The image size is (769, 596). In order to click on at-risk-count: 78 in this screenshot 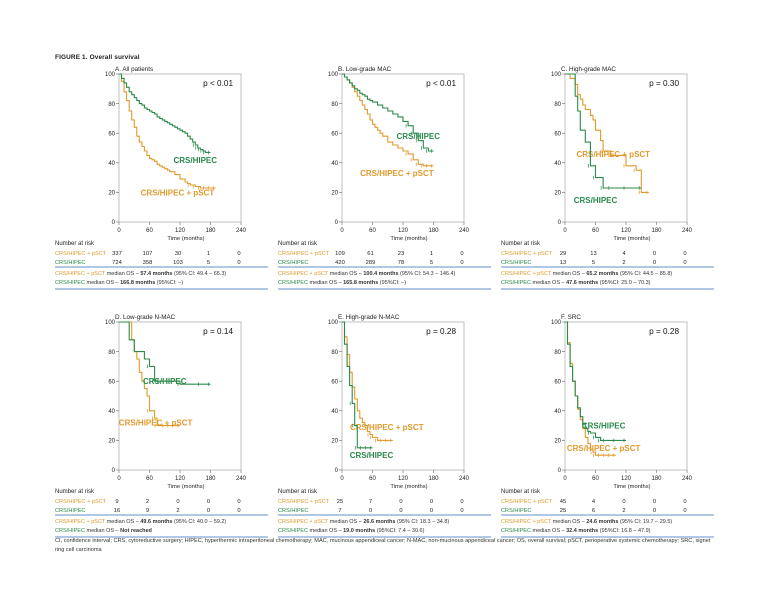, I will do `click(401, 263)`.